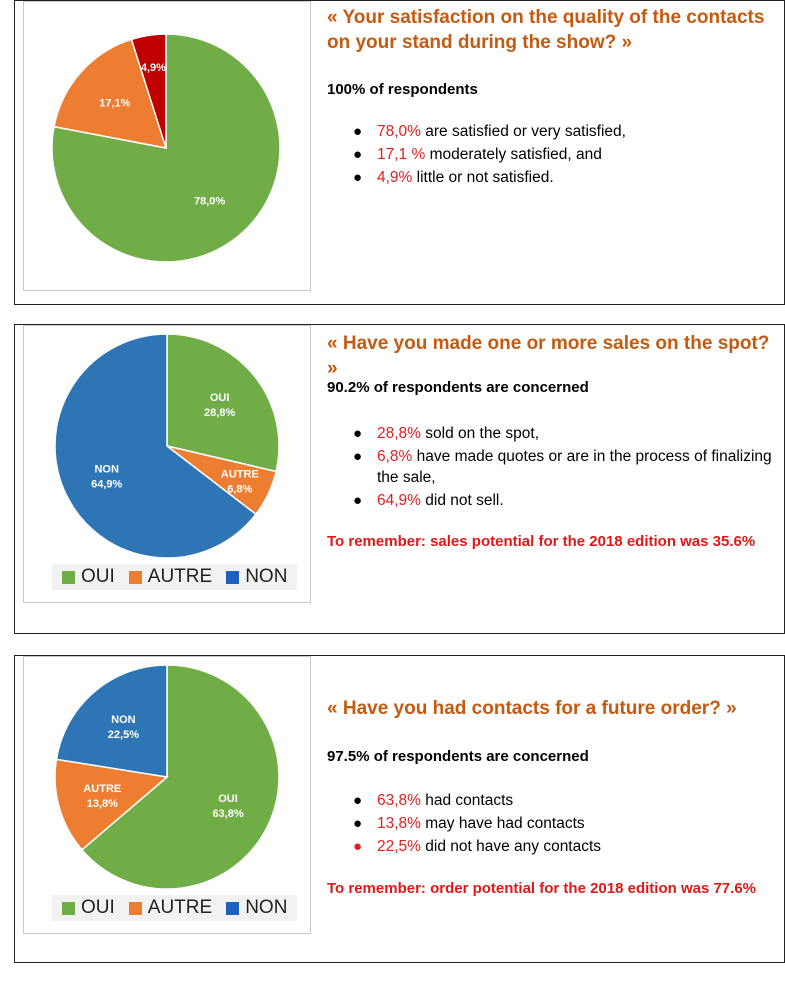 The image size is (785, 988). What do you see at coordinates (469, 823) in the screenshot?
I see `list-item: ● 13,8% may have had contacts` at bounding box center [469, 823].